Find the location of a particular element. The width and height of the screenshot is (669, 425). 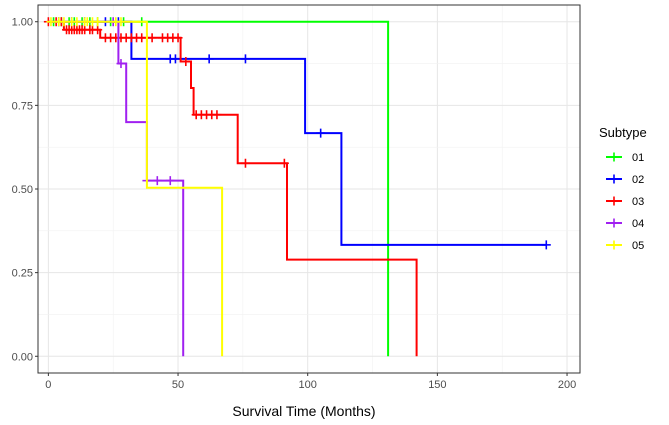

legend-item-03: 03 is located at coordinates (625, 202).